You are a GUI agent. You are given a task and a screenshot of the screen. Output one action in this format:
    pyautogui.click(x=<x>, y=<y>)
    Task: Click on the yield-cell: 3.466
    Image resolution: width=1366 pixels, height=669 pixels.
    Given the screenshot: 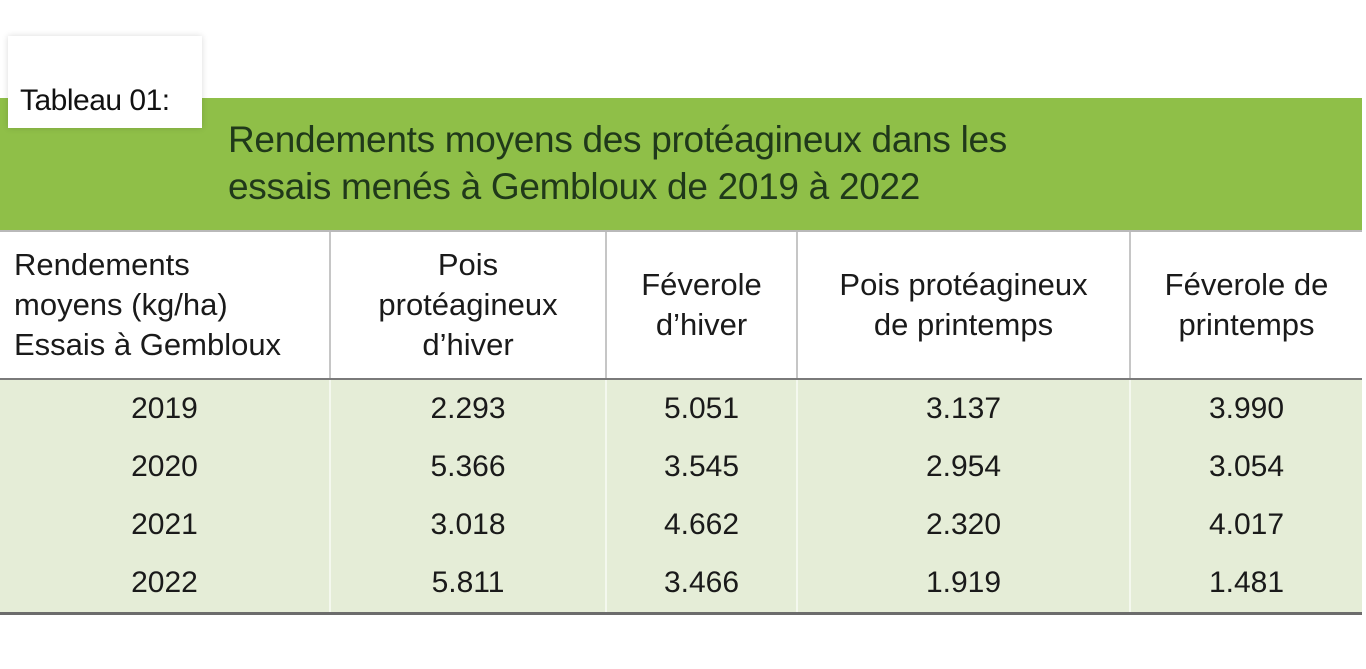 What is the action you would take?
    pyautogui.click(x=701, y=584)
    